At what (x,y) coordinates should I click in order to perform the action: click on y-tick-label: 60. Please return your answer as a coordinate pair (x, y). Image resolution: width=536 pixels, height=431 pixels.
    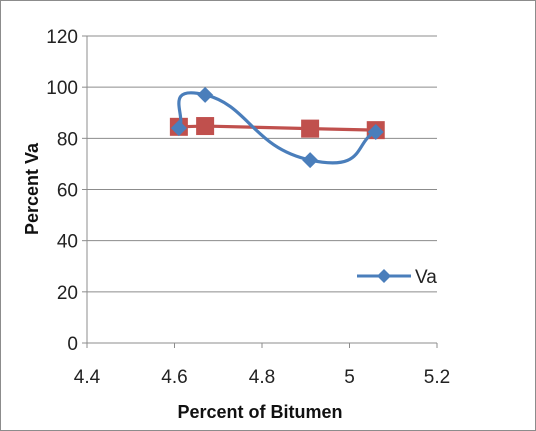
    Looking at the image, I should click on (67, 191).